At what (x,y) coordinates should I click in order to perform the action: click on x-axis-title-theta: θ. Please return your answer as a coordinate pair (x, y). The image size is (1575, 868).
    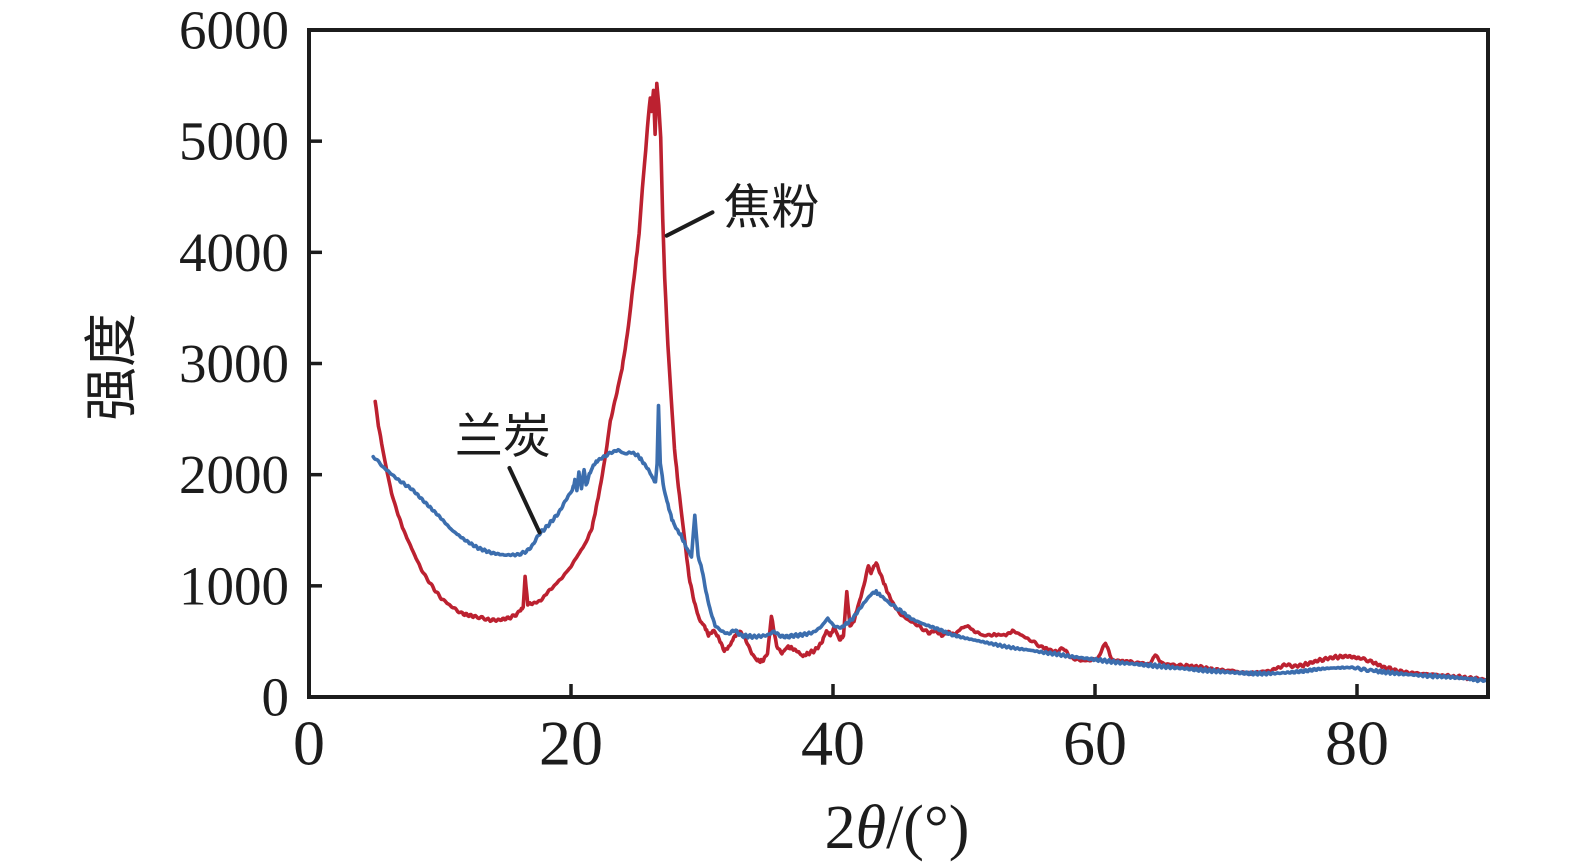
    Looking at the image, I should click on (871, 828).